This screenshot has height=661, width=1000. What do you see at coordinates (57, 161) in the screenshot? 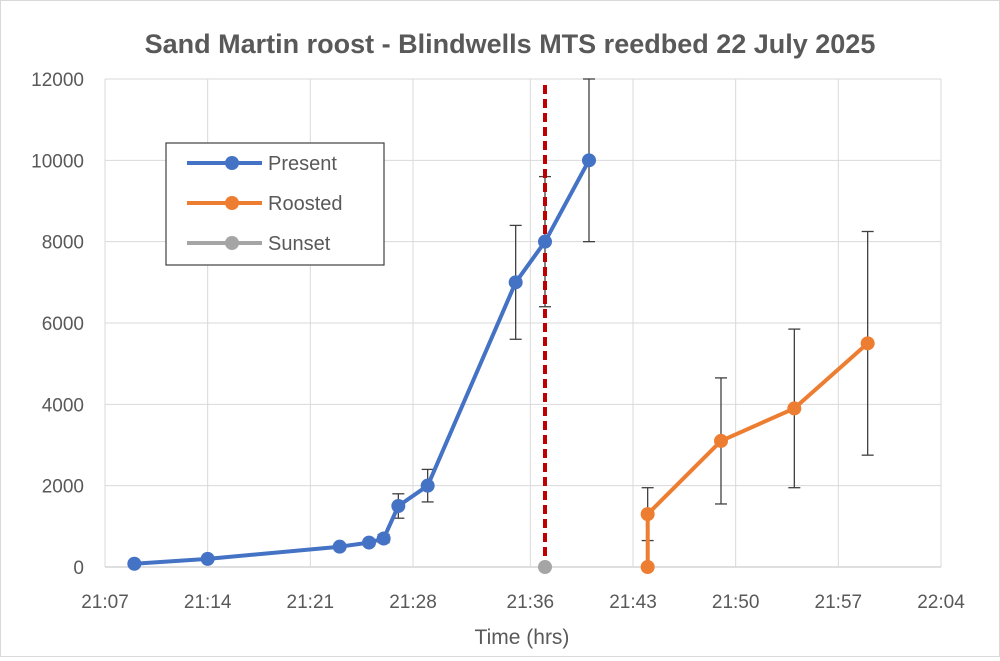
I see `y-tick-label: 10000` at bounding box center [57, 161].